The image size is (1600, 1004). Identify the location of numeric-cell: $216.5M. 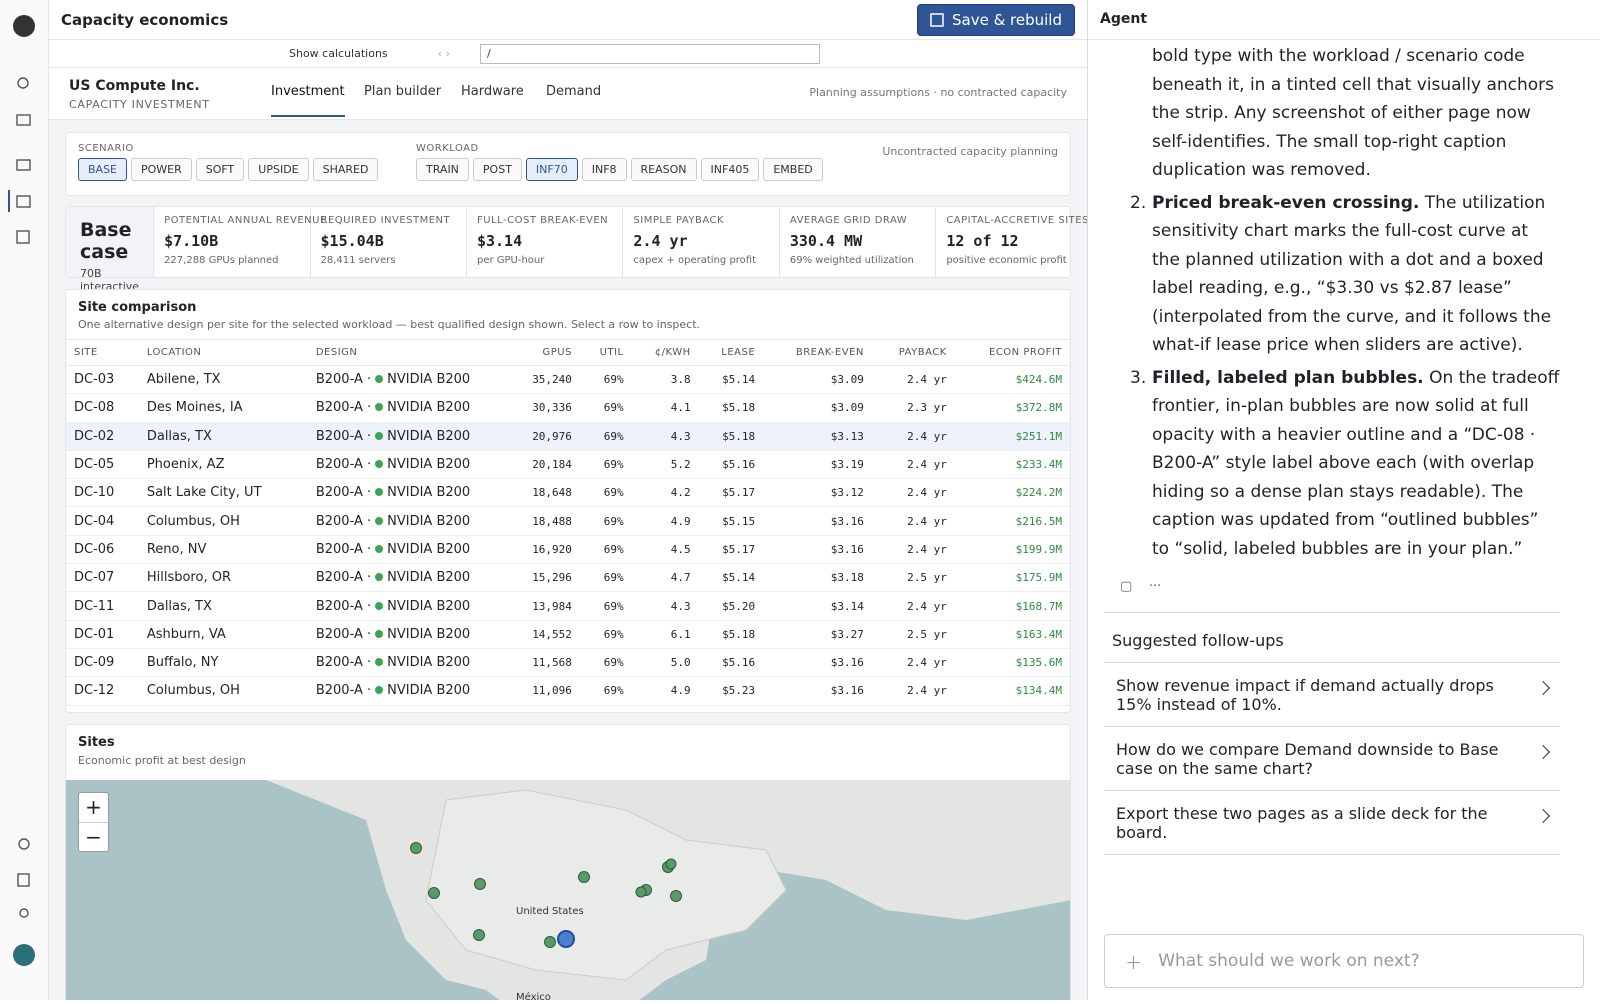
(1012, 521).